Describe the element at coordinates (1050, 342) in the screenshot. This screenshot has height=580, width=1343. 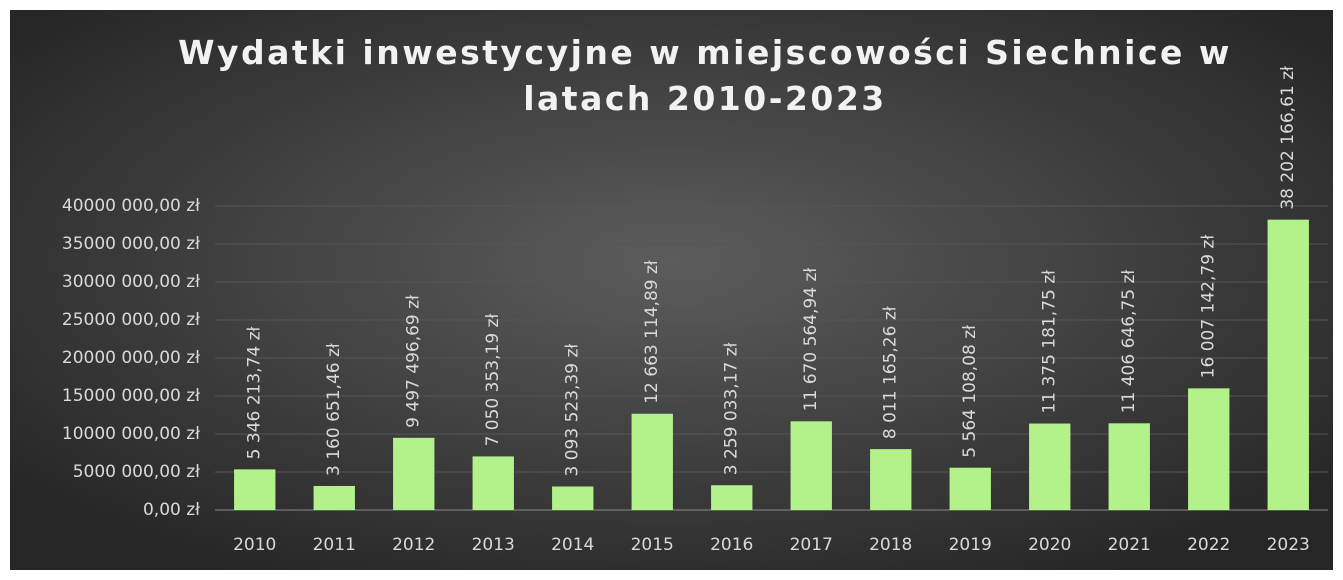
I see `data-label: 11 375 181,75 zł` at that location.